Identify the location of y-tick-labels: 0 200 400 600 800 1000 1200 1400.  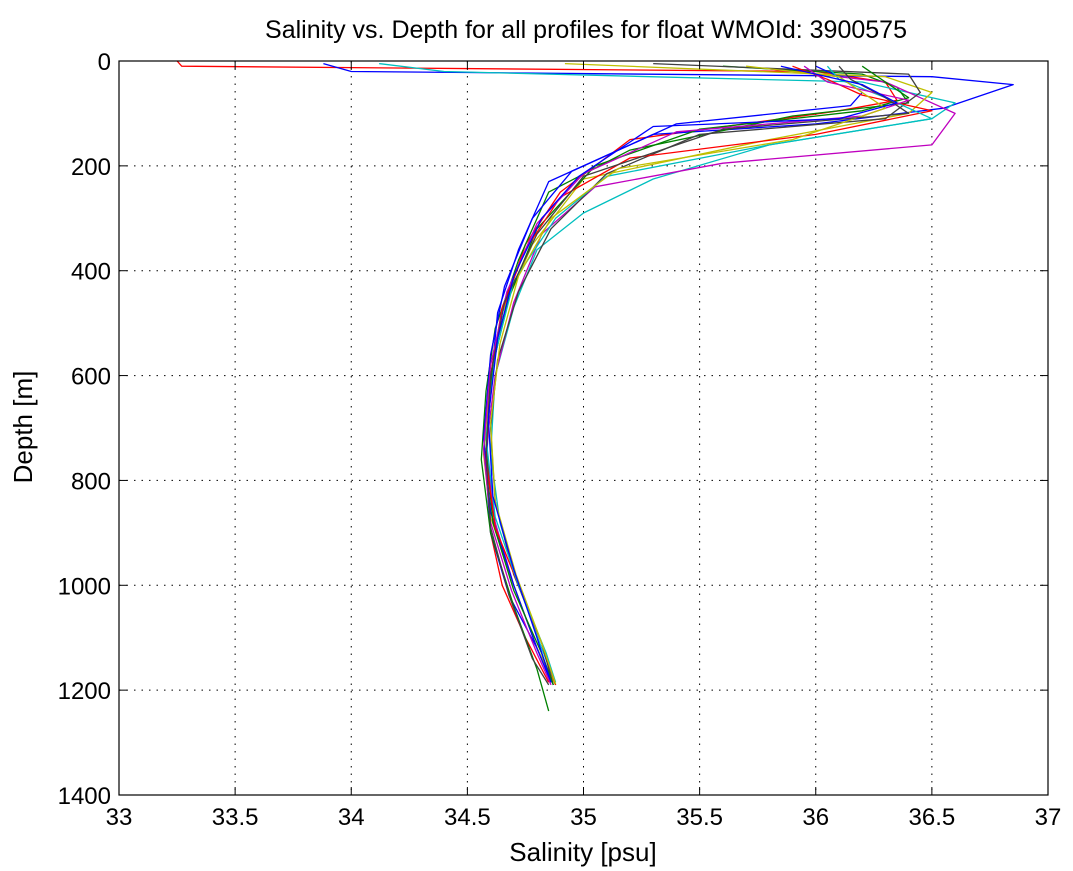
(84, 429).